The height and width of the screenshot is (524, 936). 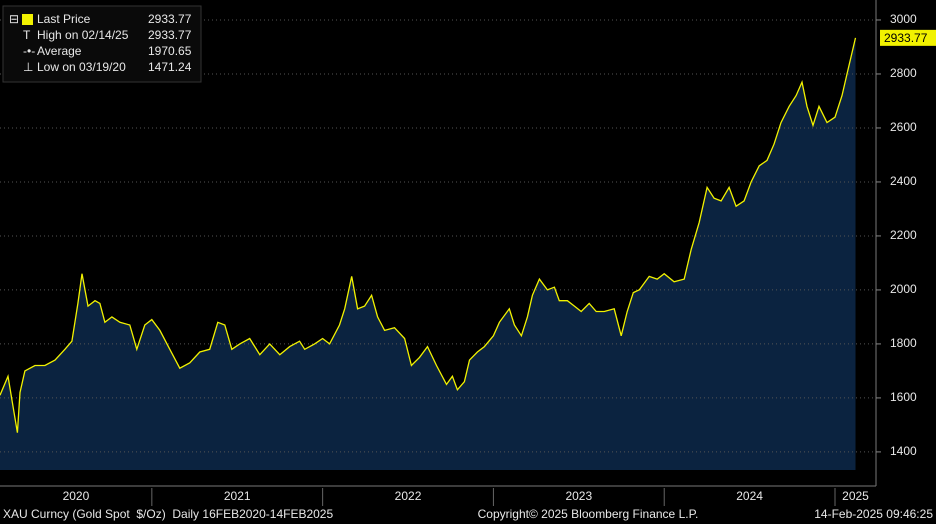 I want to click on legend-label: Average, so click(x=59, y=51).